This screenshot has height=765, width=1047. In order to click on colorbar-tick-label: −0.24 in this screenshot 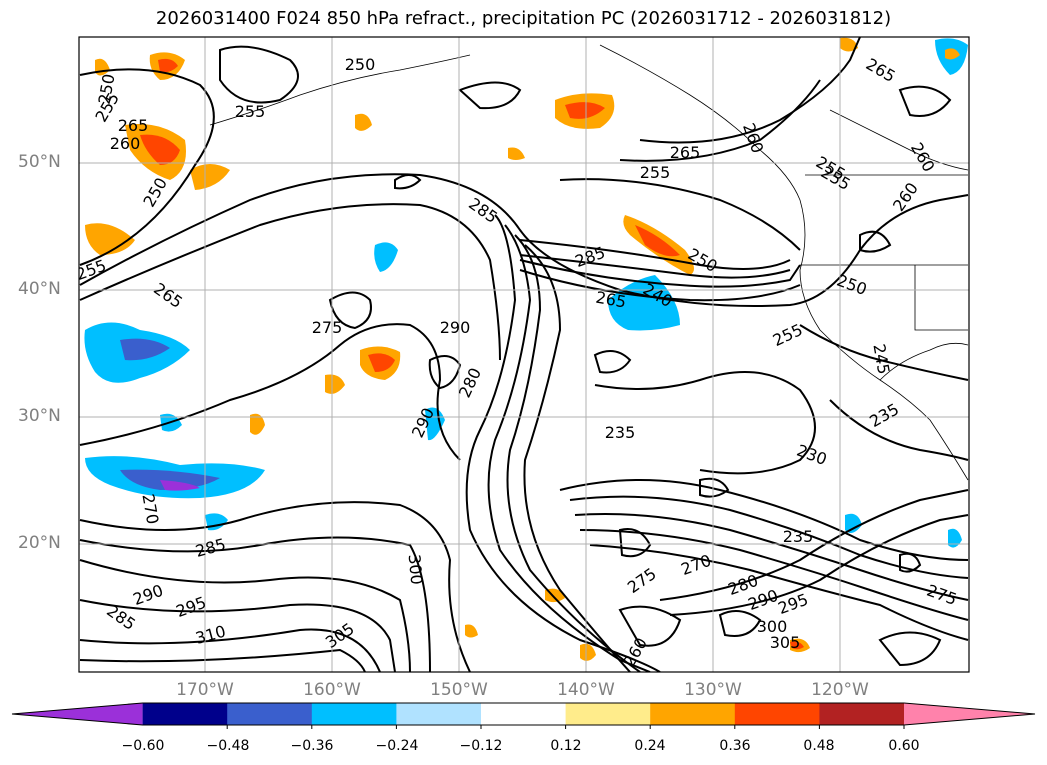, I will do `click(397, 746)`.